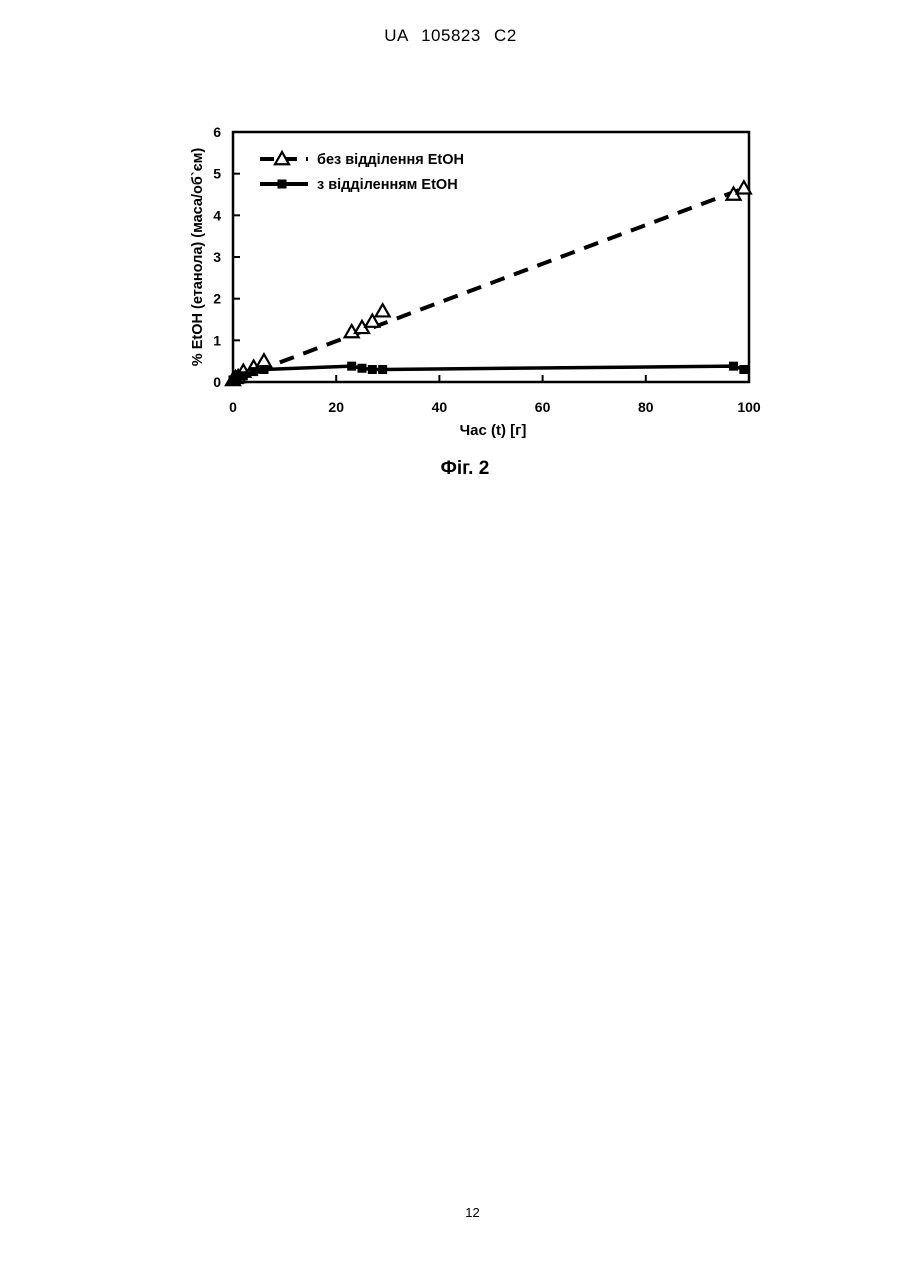 The image size is (901, 1273). Describe the element at coordinates (390, 160) in the screenshot. I see `legend-label: без відділення EtOH` at that location.